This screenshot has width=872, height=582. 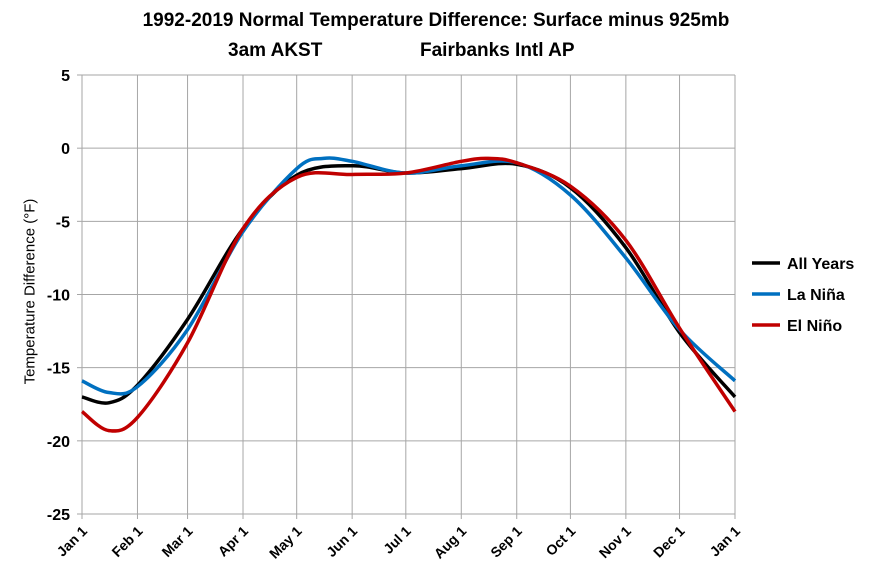 What do you see at coordinates (506, 542) in the screenshot?
I see `x-tick-label: Sep 1` at bounding box center [506, 542].